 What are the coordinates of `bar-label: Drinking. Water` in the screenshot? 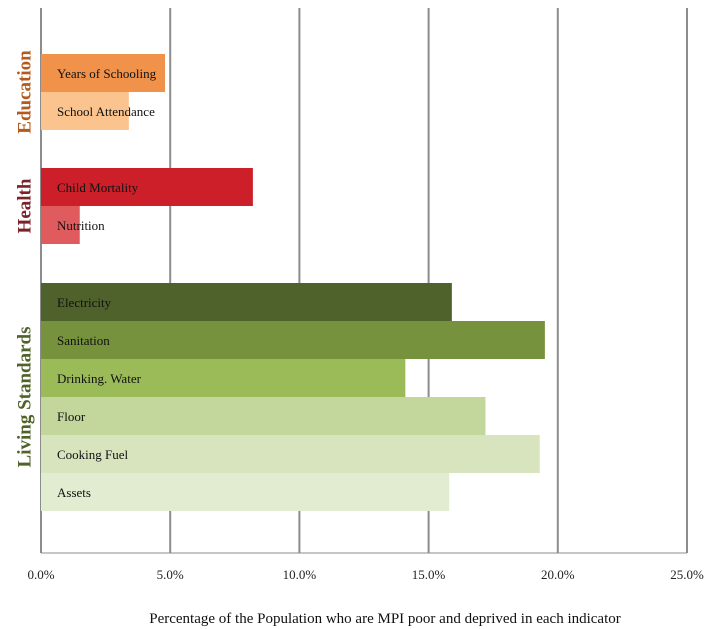 It's located at (99, 378).